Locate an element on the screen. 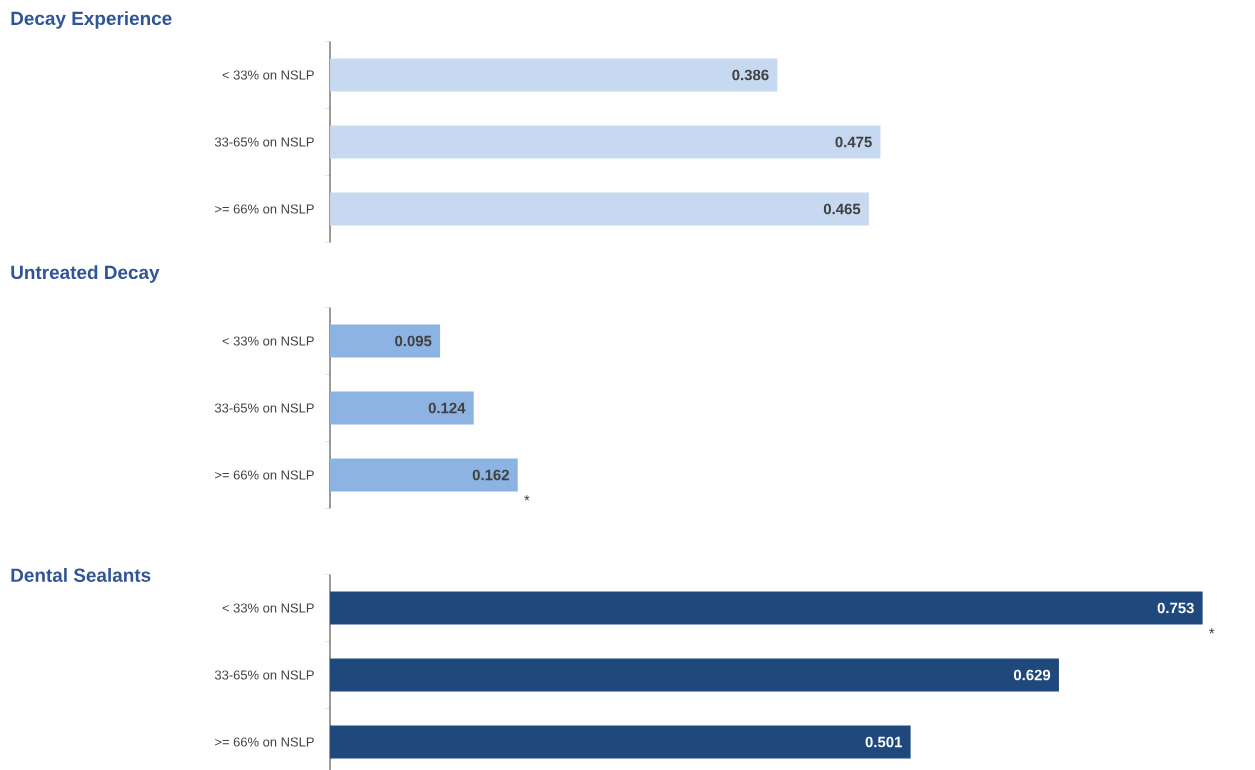 The image size is (1255, 770). data-label: 0.095 is located at coordinates (413, 341).